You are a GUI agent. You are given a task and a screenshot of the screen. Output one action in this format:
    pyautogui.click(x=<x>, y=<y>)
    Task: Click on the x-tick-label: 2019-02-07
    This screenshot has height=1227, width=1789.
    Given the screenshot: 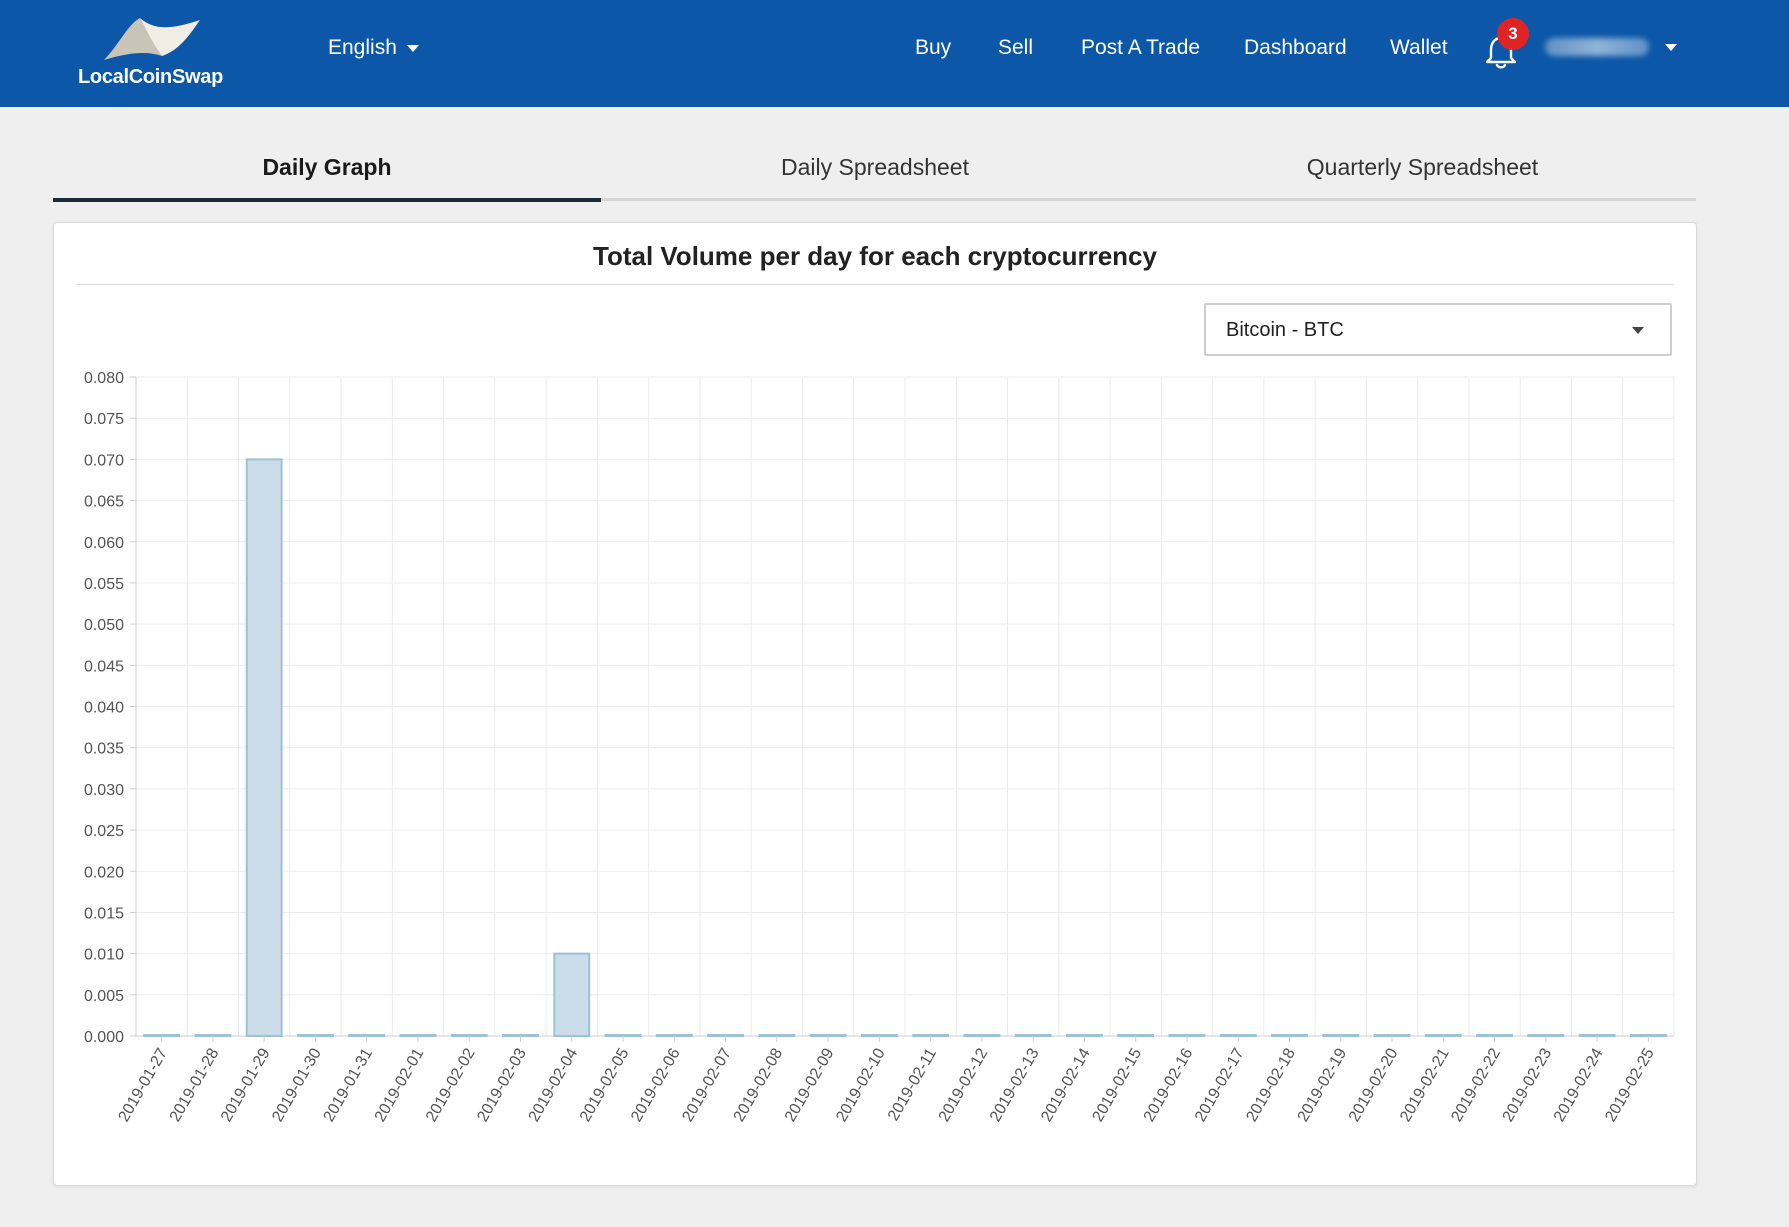 What is the action you would take?
    pyautogui.click(x=707, y=1084)
    